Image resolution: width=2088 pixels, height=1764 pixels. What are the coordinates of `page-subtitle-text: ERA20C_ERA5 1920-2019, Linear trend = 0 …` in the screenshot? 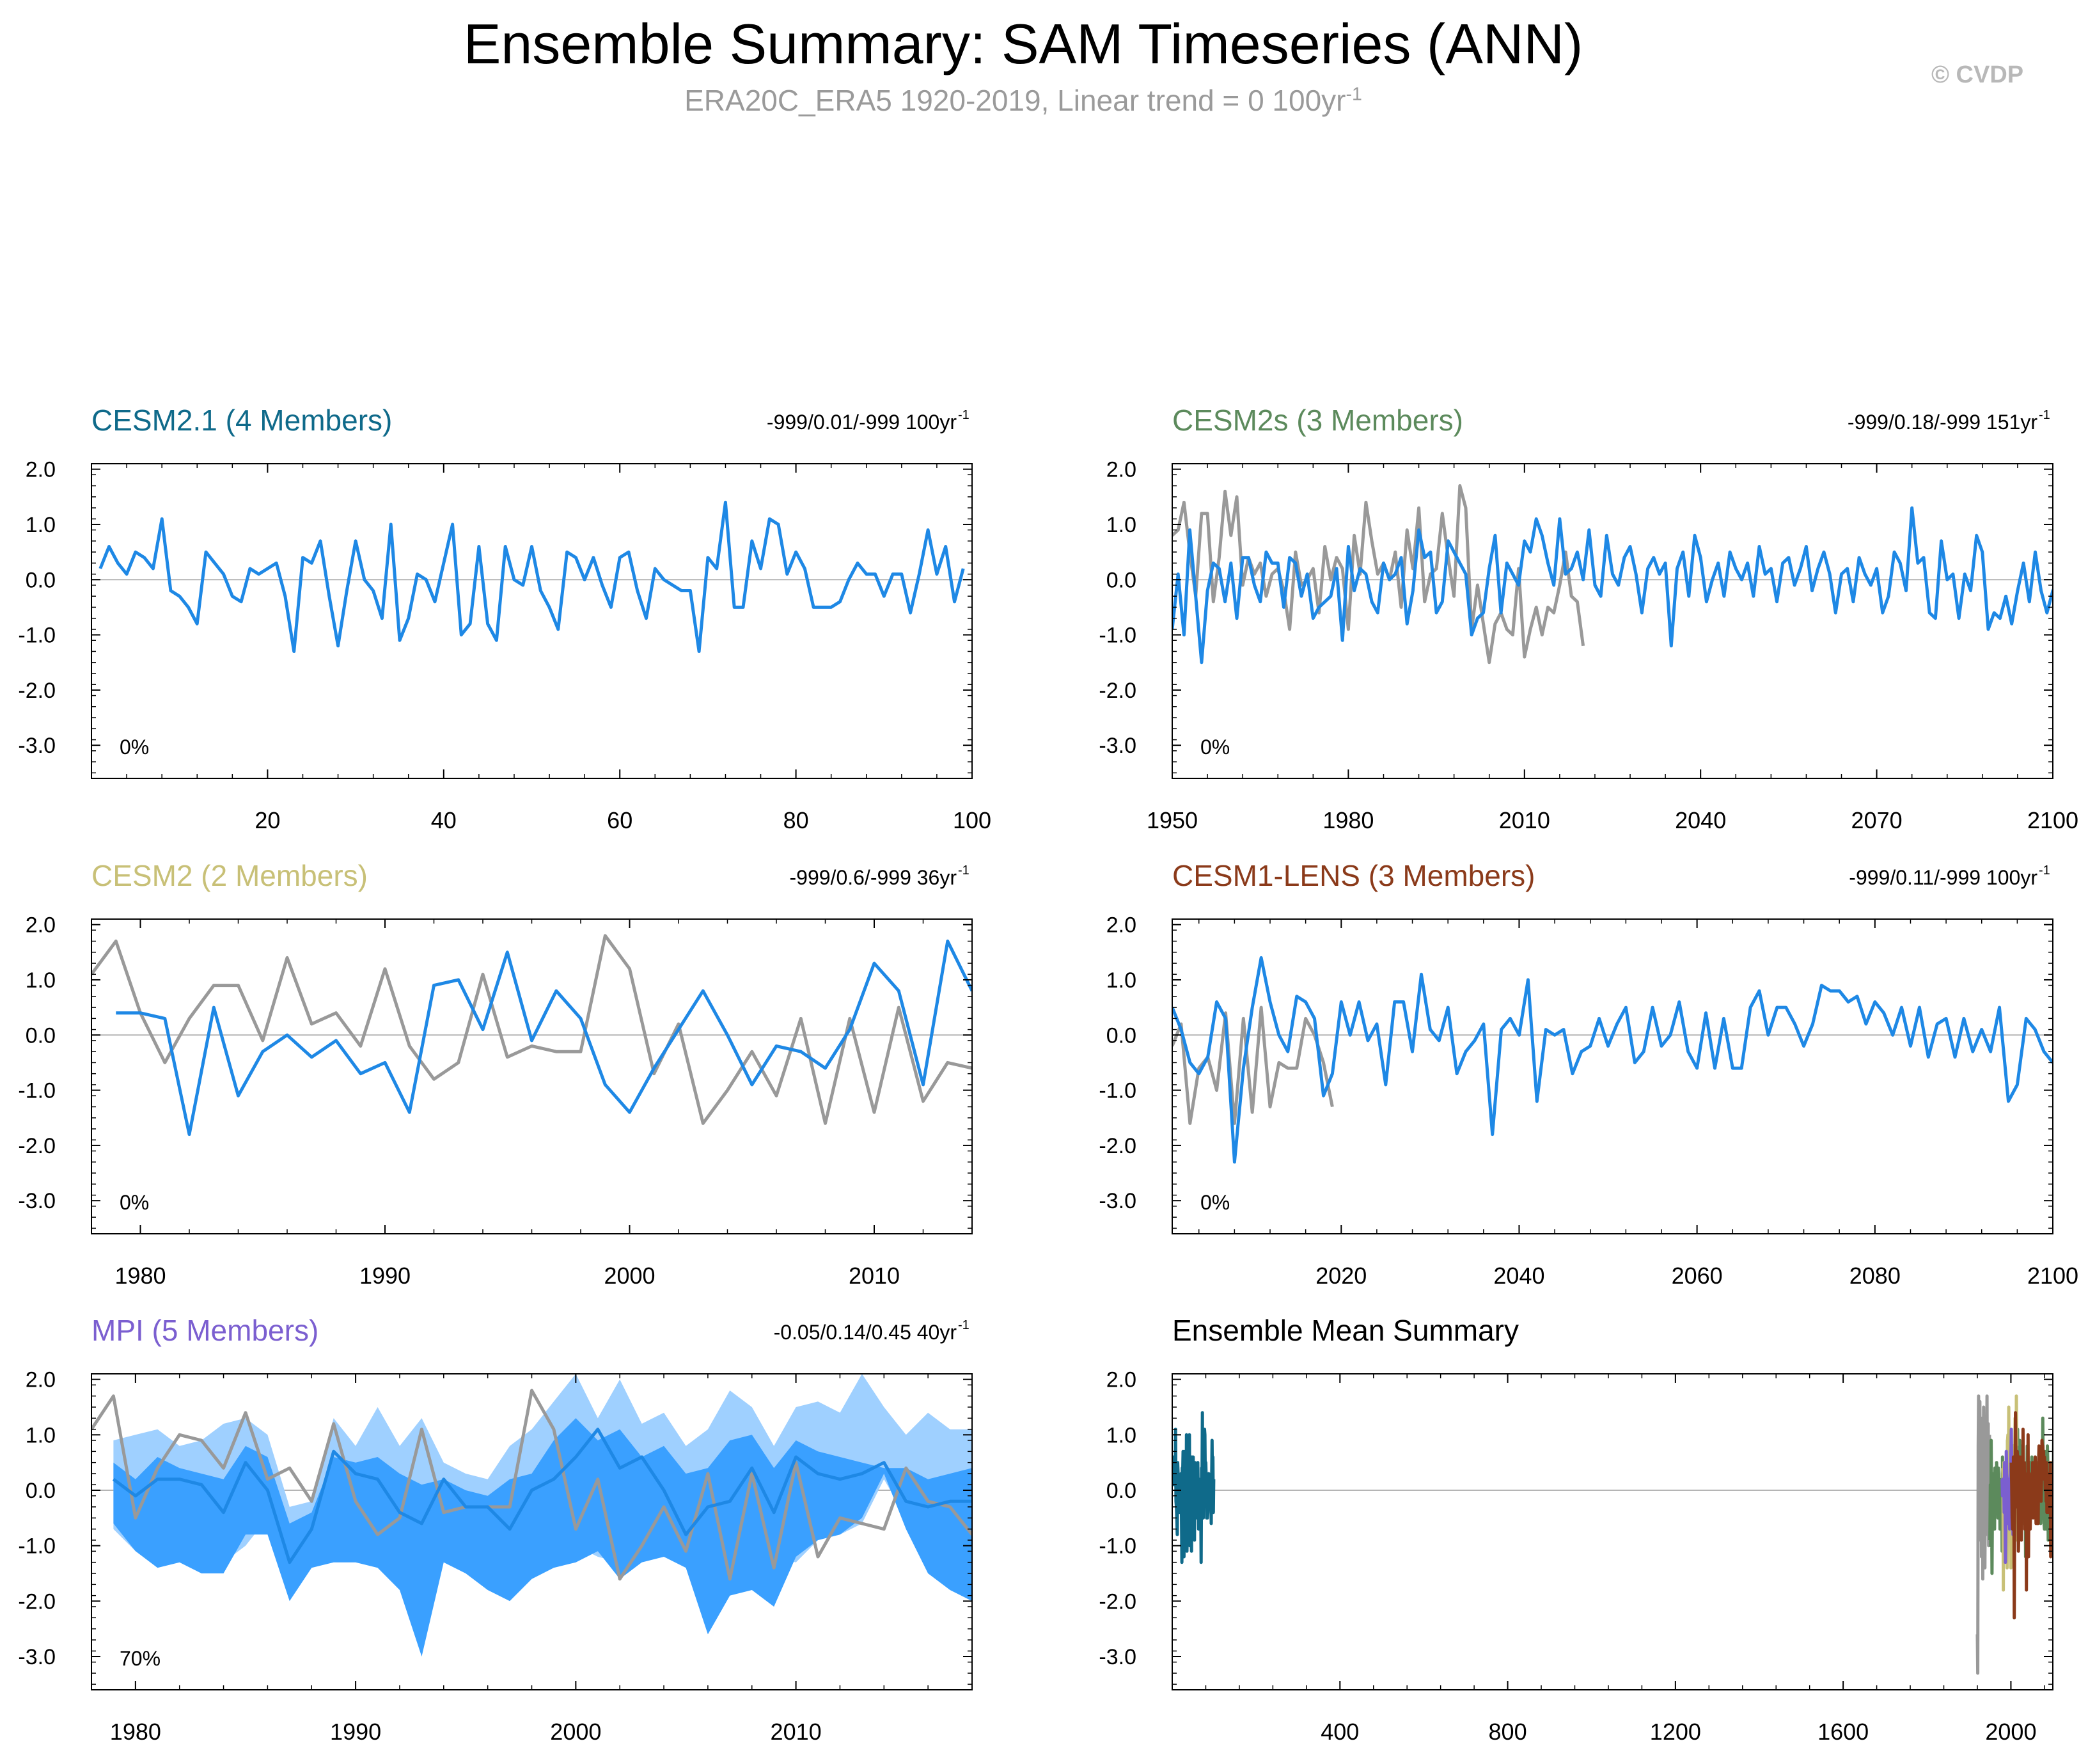 It's located at (1015, 100).